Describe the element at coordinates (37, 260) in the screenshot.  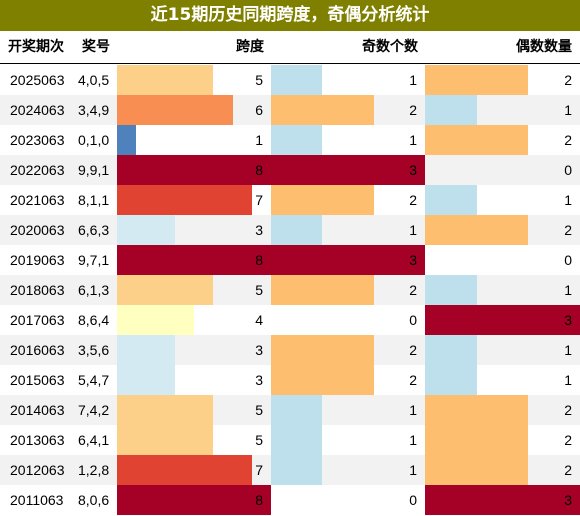
I see `period-cell: 2019063` at that location.